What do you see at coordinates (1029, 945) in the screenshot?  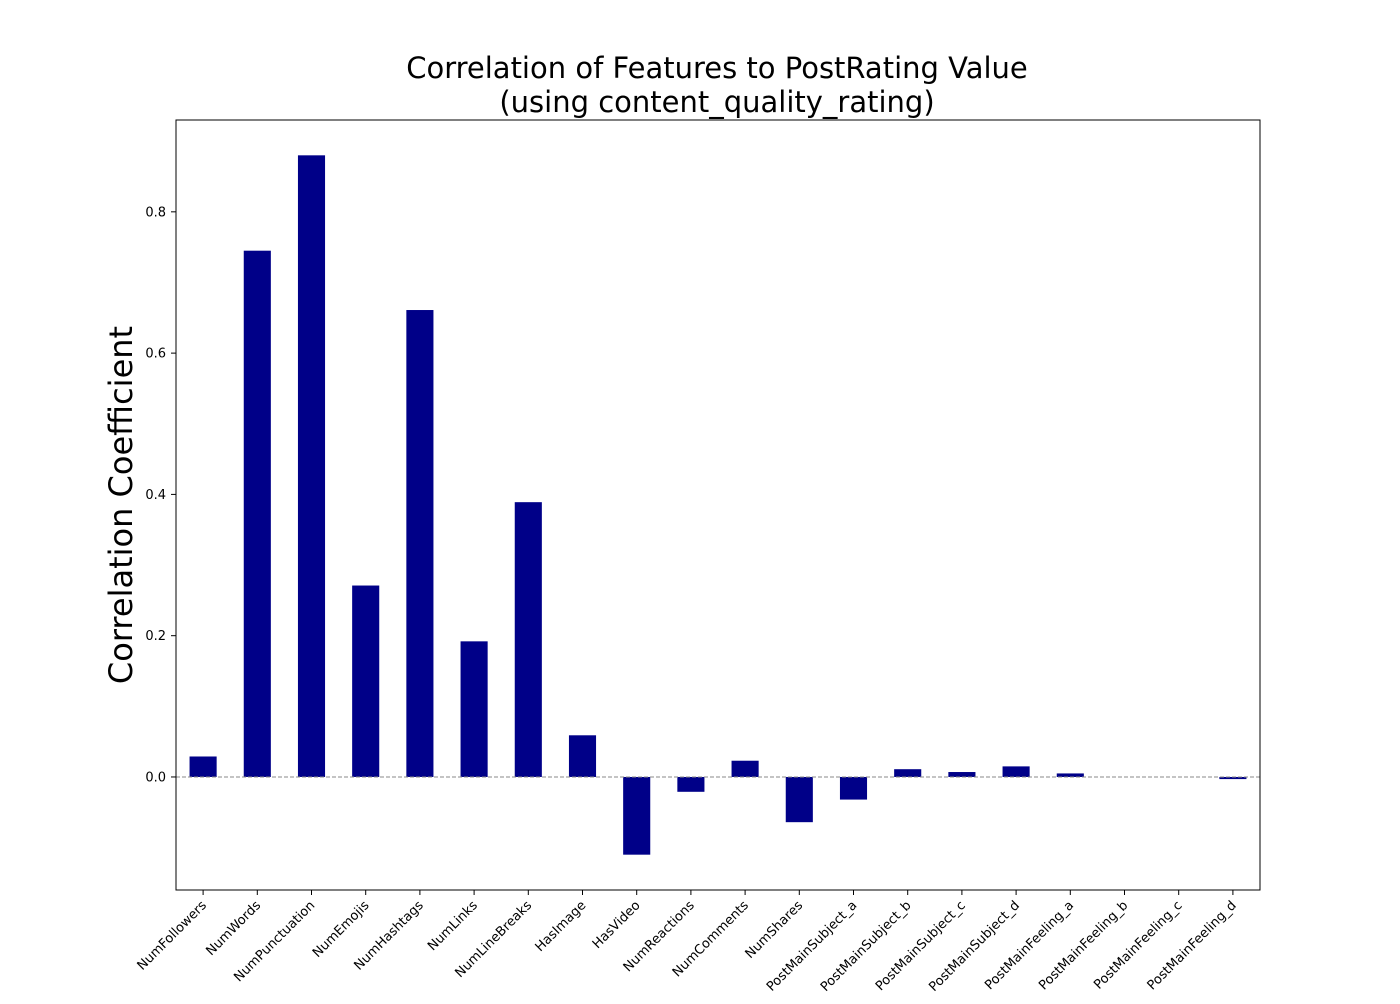 I see `x-tick-label-postmainfeeling_a: PostMainFeeling_a` at bounding box center [1029, 945].